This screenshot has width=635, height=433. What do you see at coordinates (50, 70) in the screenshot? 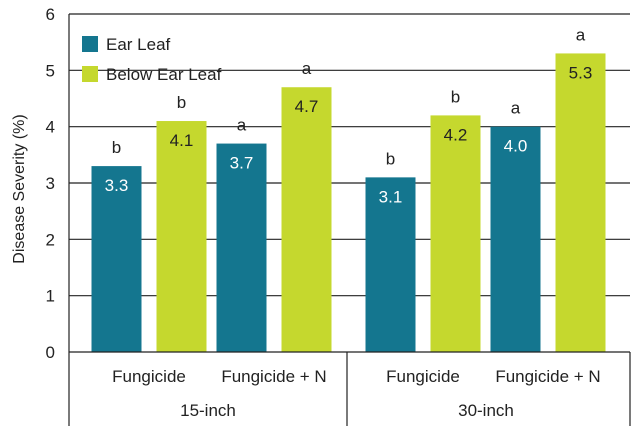
I see `y-tick-label: 5` at bounding box center [50, 70].